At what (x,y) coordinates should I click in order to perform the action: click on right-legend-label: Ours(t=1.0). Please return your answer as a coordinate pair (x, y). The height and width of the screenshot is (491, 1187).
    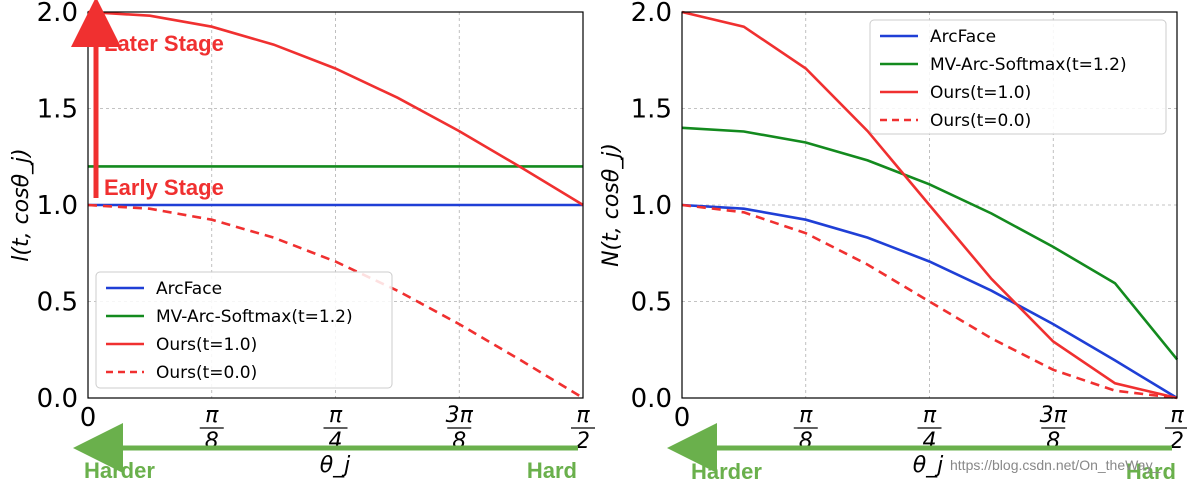
    Looking at the image, I should click on (980, 93).